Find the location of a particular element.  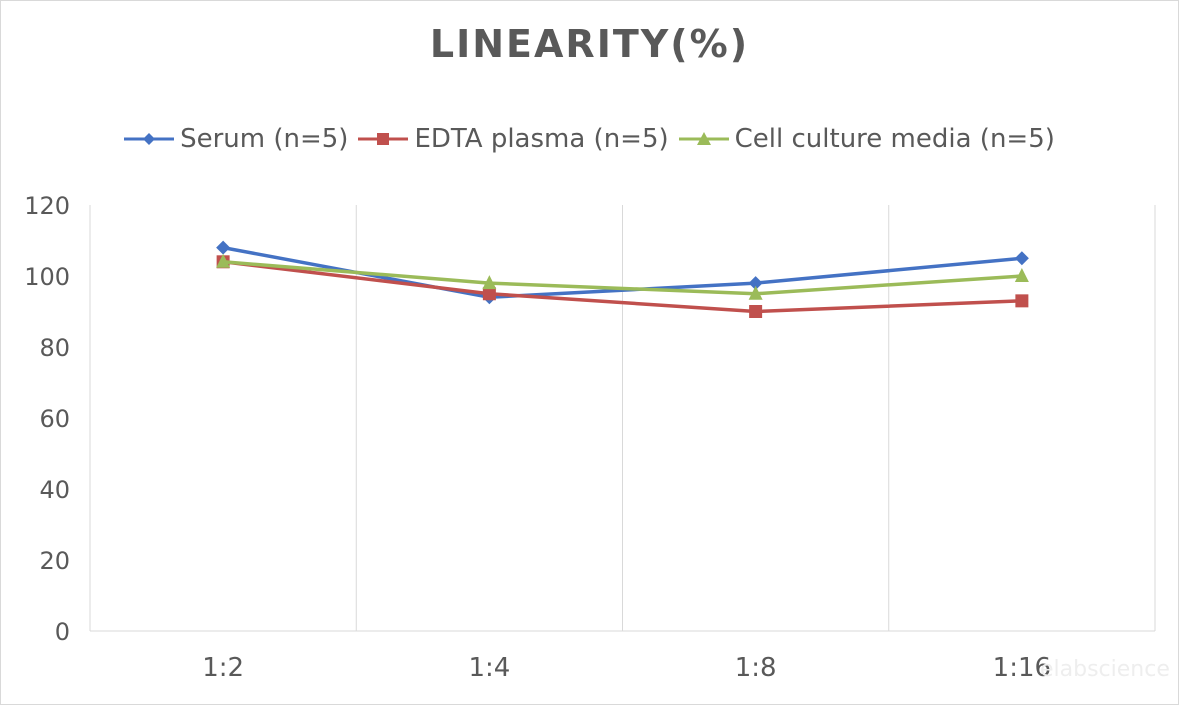

y-tick-label: 0 is located at coordinates (62, 632).